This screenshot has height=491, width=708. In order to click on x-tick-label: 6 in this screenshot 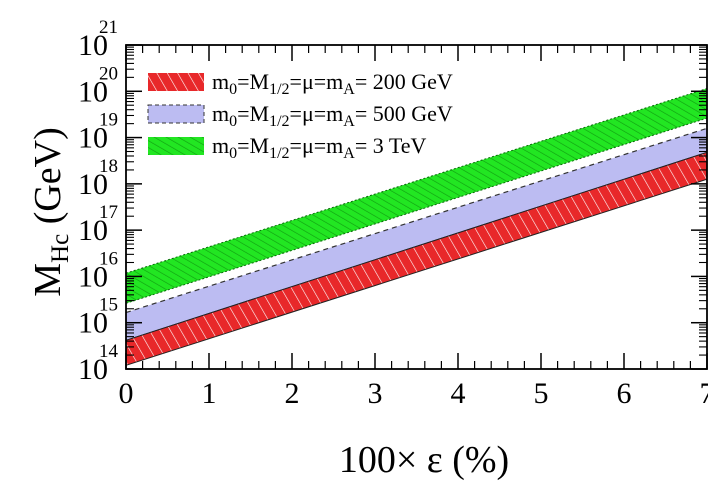, I will do `click(624, 393)`.